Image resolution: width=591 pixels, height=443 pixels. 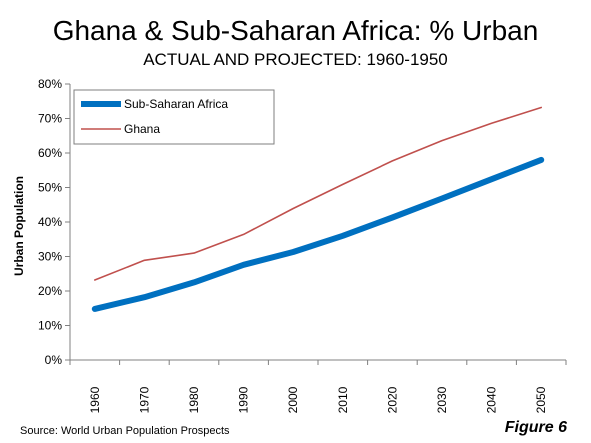 I want to click on chart-title: Ghana & Sub-Saharan Africa: % Urban, so click(x=295, y=30).